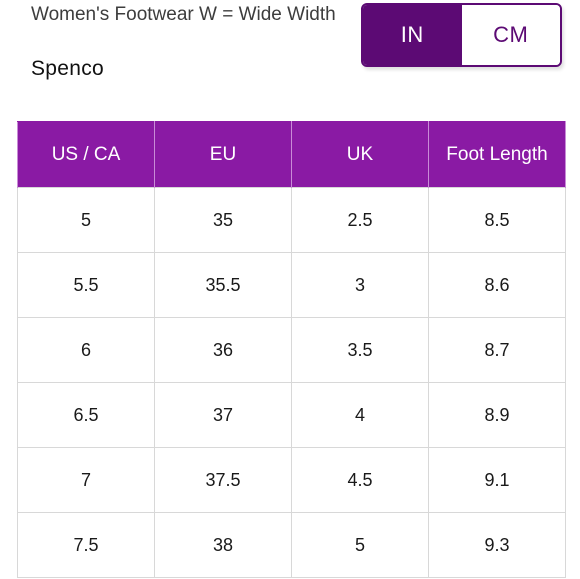  I want to click on brand-name: Spenco, so click(68, 68).